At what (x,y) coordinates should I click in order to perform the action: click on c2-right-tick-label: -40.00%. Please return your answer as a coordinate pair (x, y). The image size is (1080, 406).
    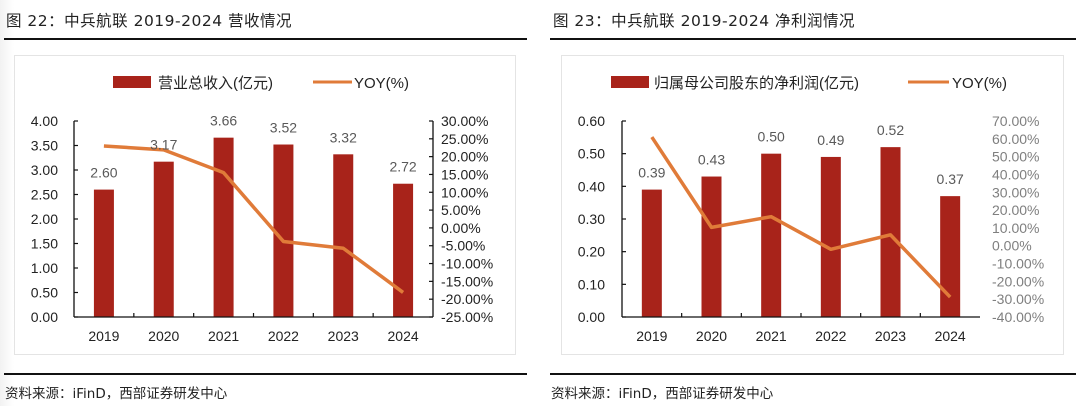
    Looking at the image, I should click on (1018, 317).